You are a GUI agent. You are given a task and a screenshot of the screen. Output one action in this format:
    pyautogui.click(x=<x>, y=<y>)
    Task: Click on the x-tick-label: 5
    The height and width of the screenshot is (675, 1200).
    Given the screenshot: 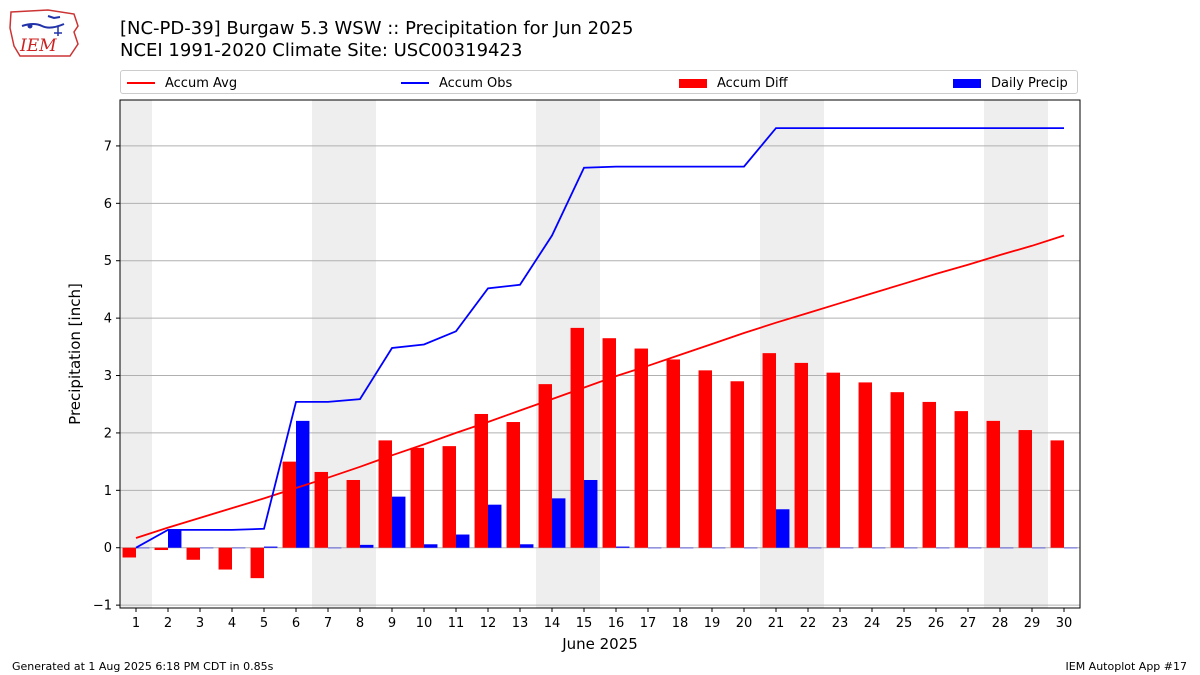 What is the action you would take?
    pyautogui.click(x=264, y=623)
    